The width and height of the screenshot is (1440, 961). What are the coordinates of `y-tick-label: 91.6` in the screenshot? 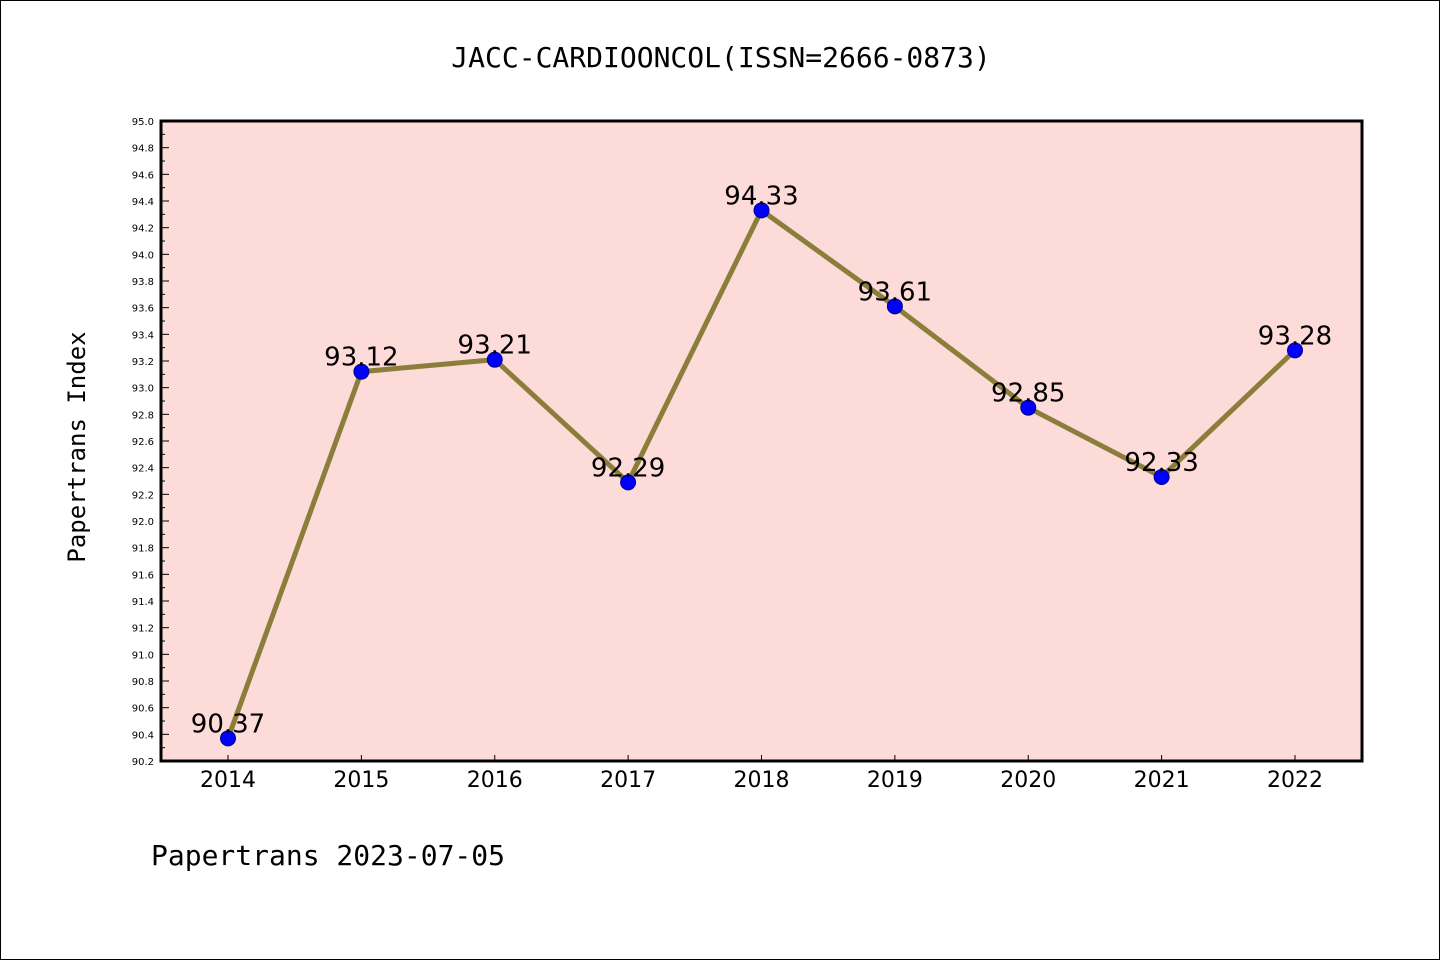 It's located at (143, 575).